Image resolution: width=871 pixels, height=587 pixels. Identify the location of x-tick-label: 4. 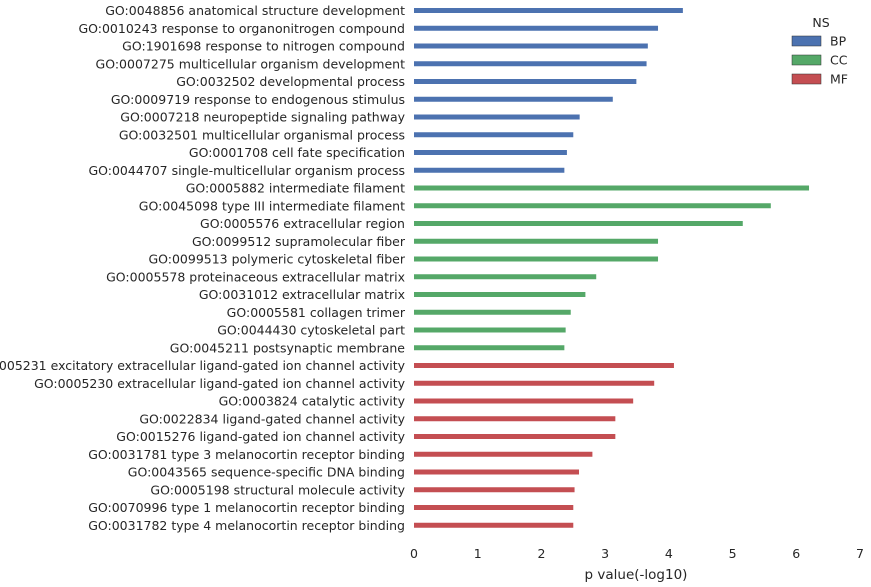
(669, 553).